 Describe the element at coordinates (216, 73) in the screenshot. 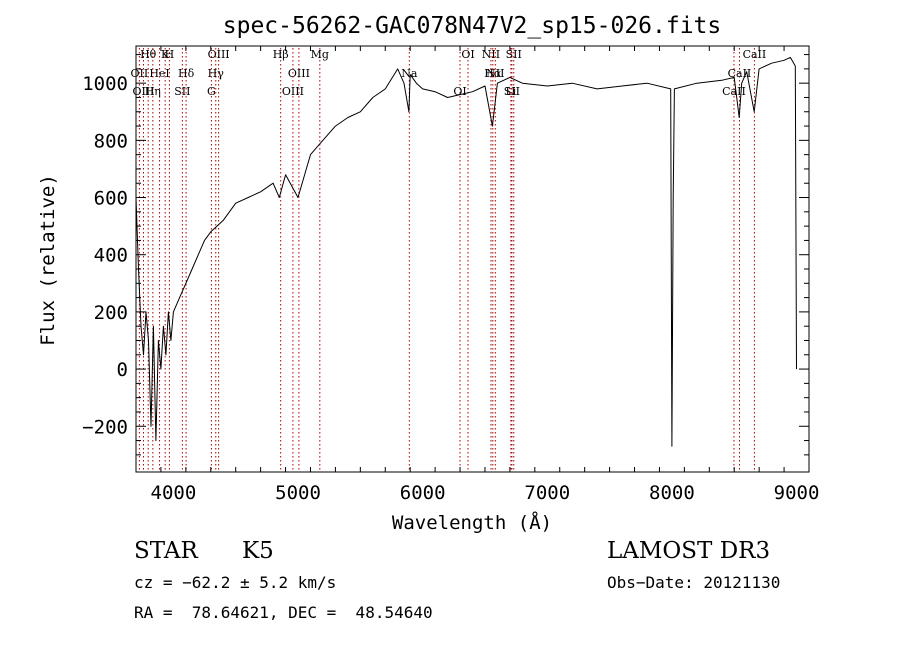

I see `marker-label: Hγ` at that location.